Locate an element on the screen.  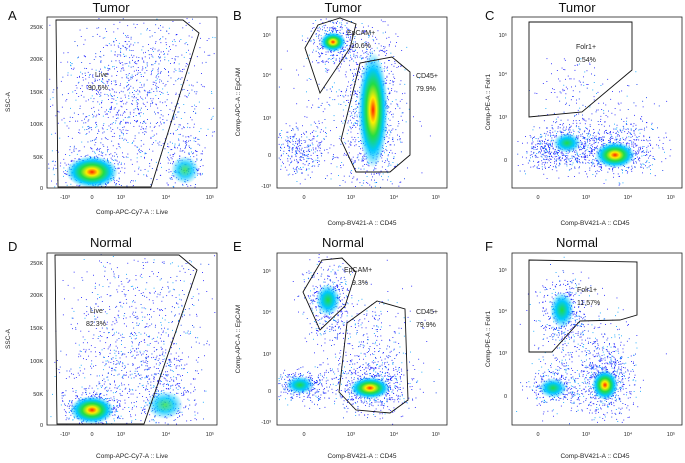
density-epcam-b is located at coordinates (333, 42).